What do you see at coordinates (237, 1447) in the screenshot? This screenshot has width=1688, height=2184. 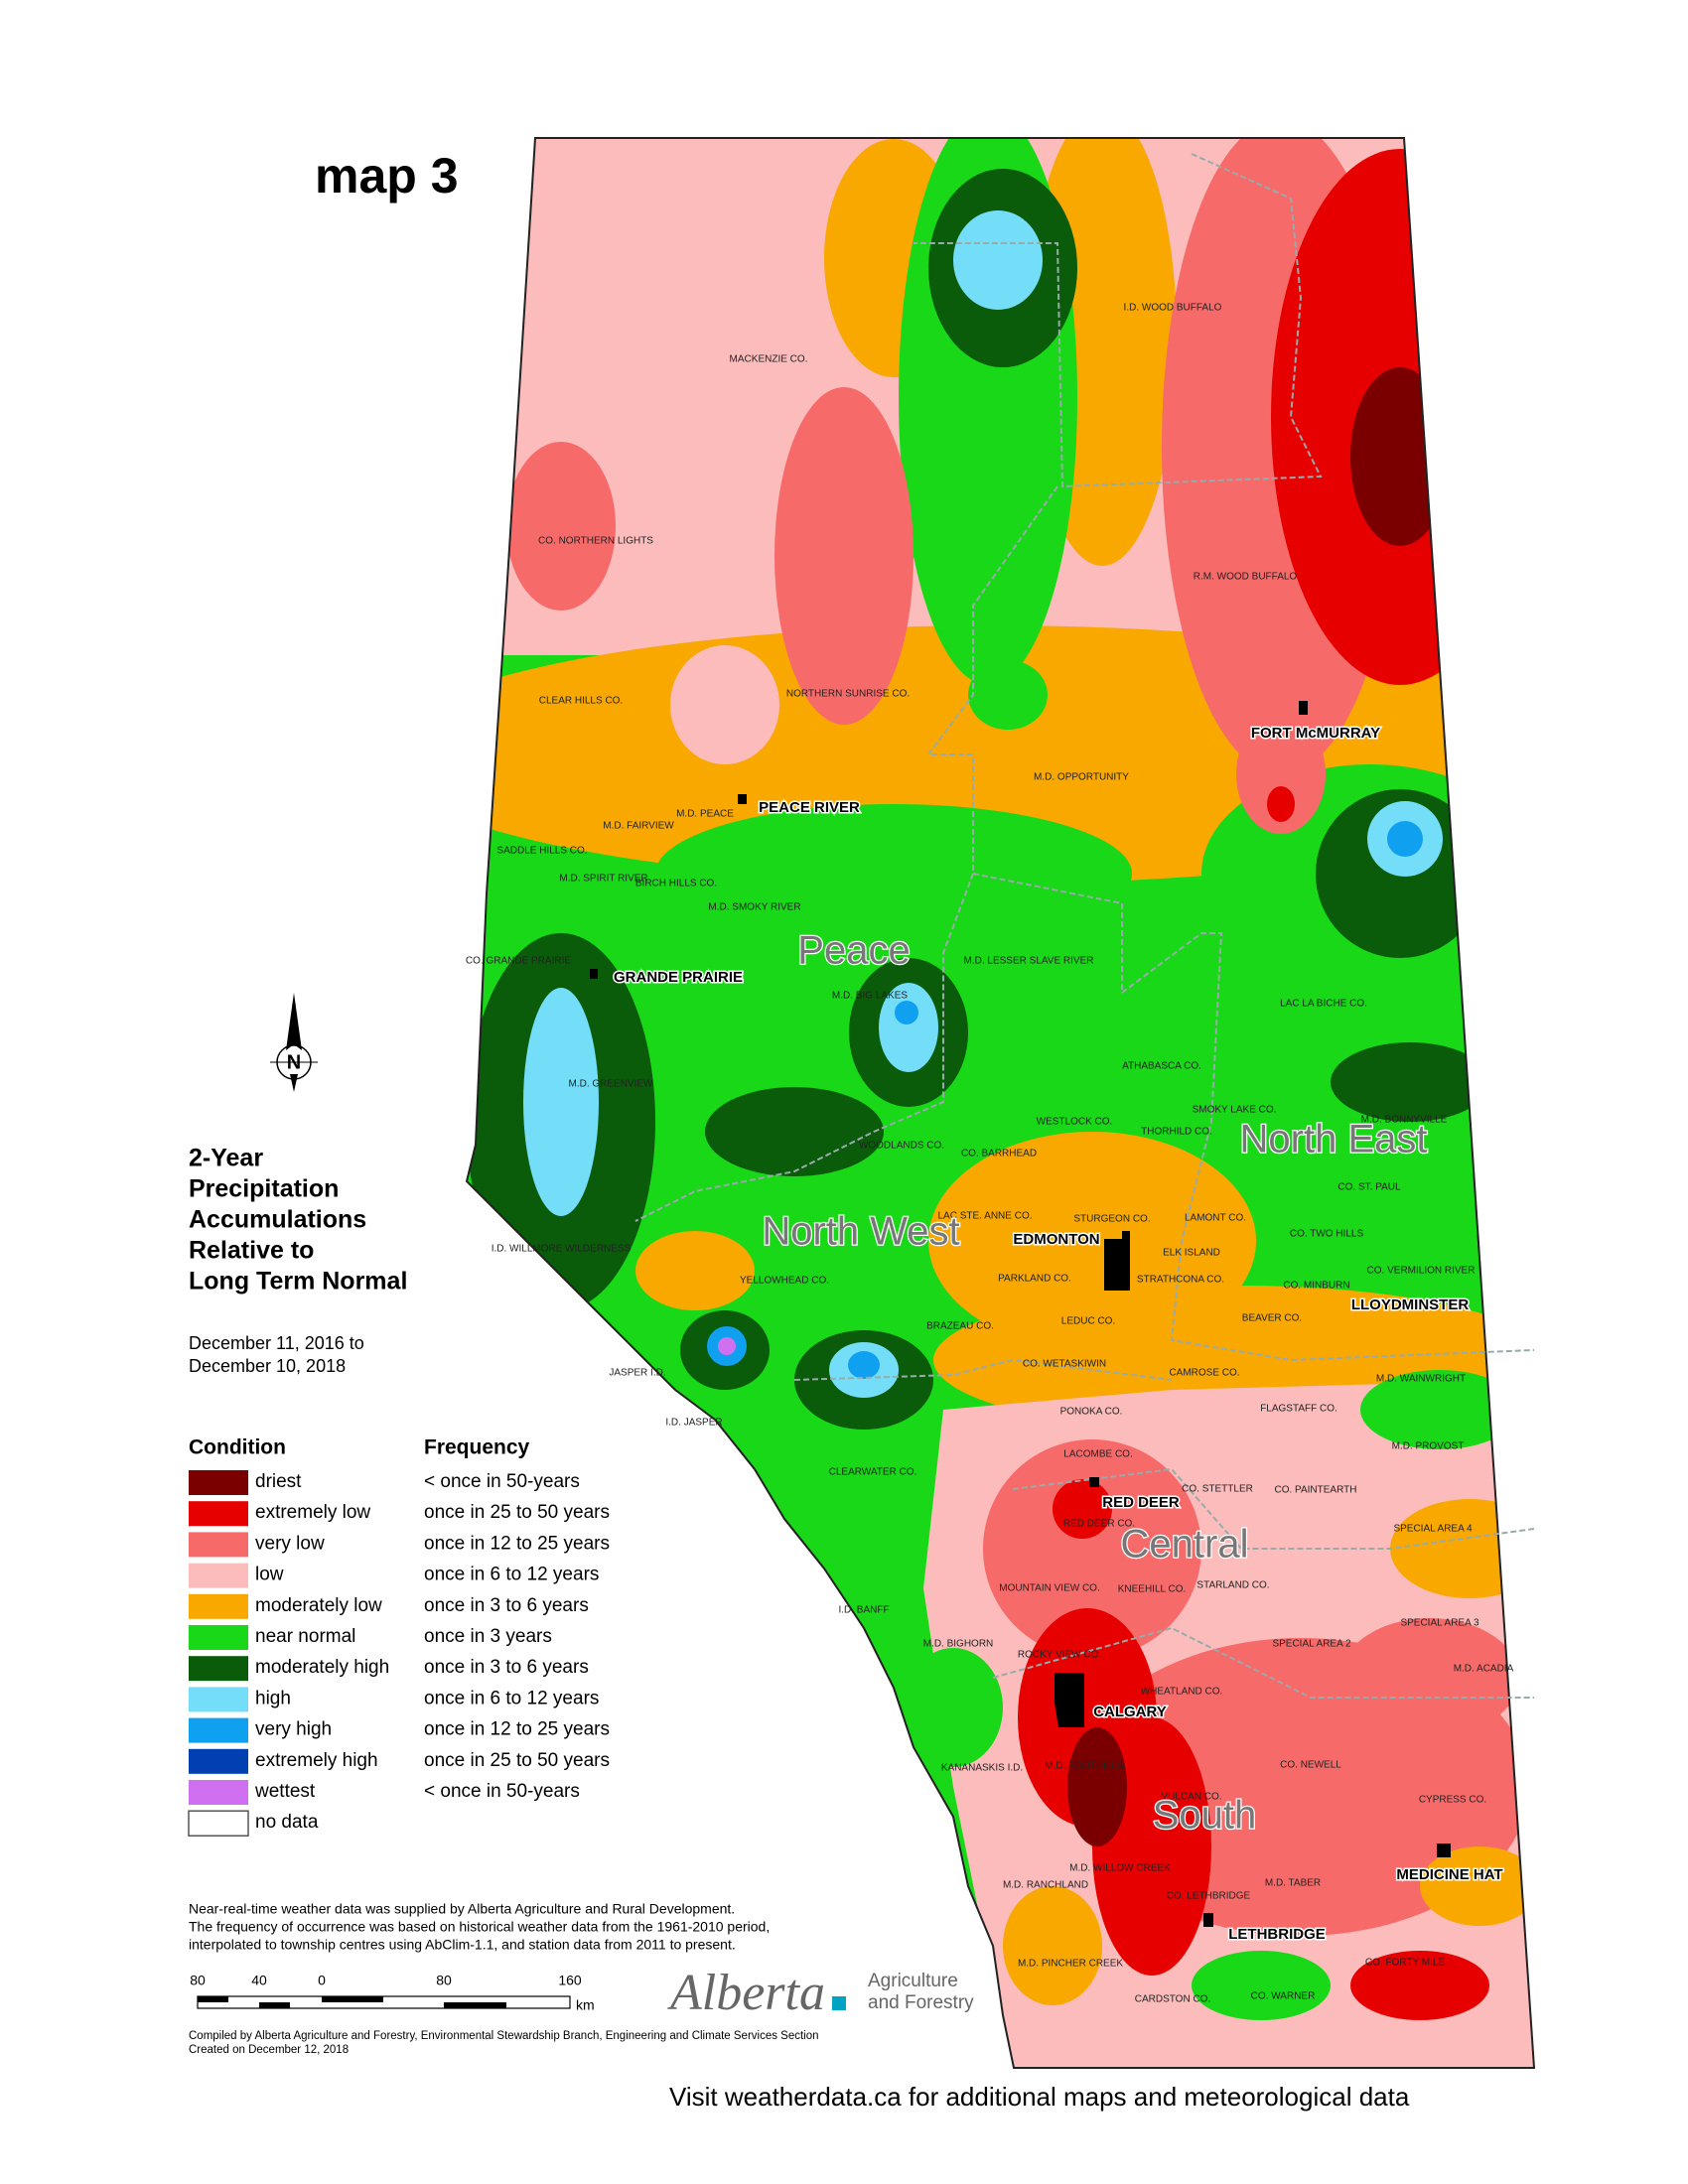 I see `legend-header: Condition` at bounding box center [237, 1447].